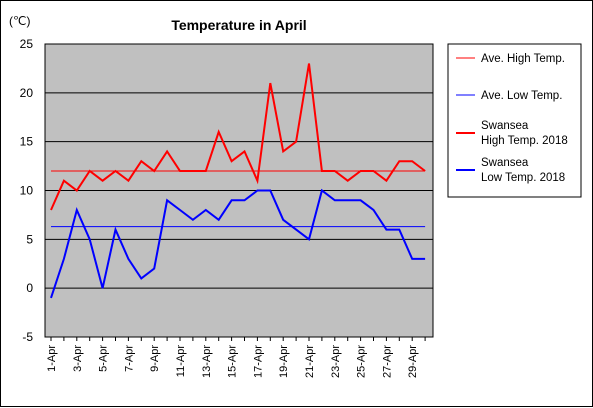  What do you see at coordinates (233, 361) in the screenshot?
I see `x-tick-label: 15-Apr` at bounding box center [233, 361].